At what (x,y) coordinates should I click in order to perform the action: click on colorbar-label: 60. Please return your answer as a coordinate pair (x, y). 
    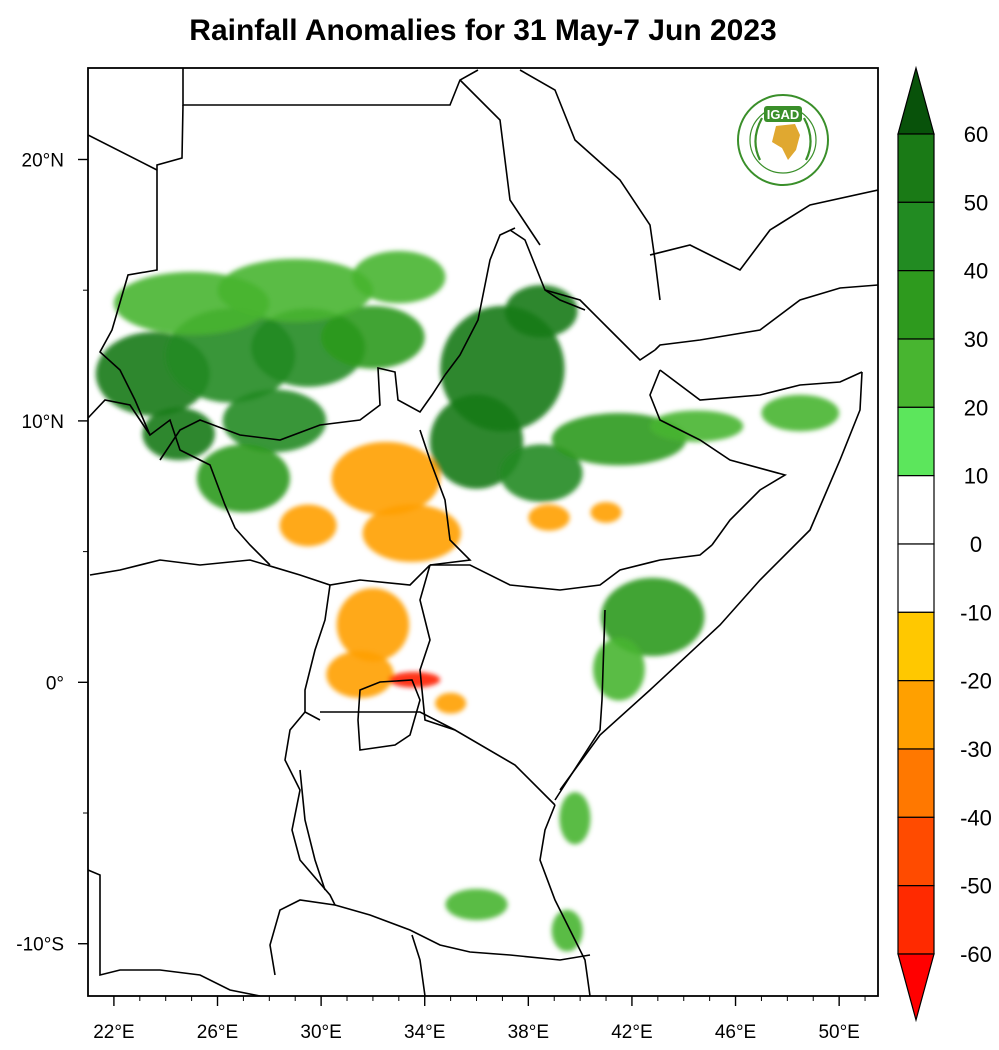
    Looking at the image, I should click on (976, 134).